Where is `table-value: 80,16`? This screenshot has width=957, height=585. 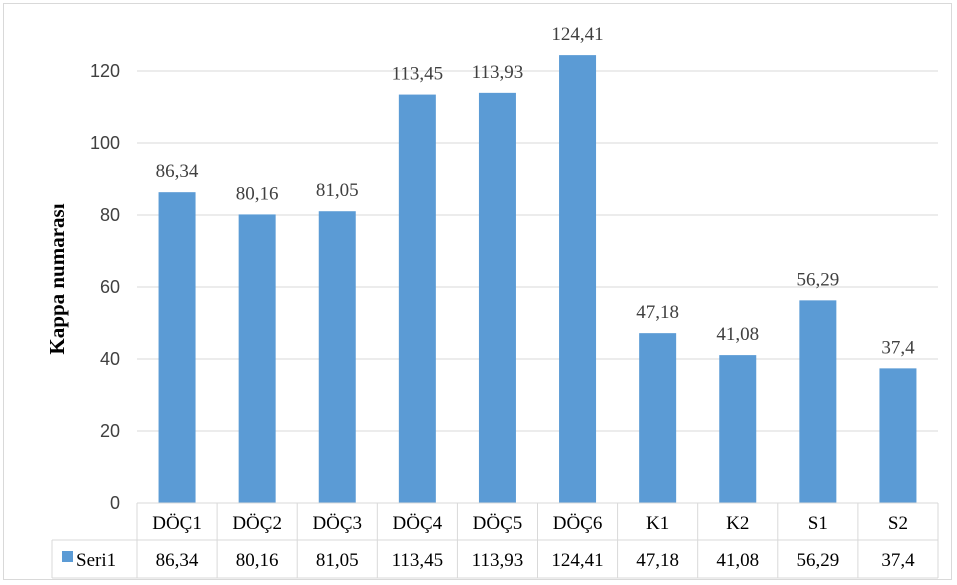
table-value: 80,16 is located at coordinates (257, 560).